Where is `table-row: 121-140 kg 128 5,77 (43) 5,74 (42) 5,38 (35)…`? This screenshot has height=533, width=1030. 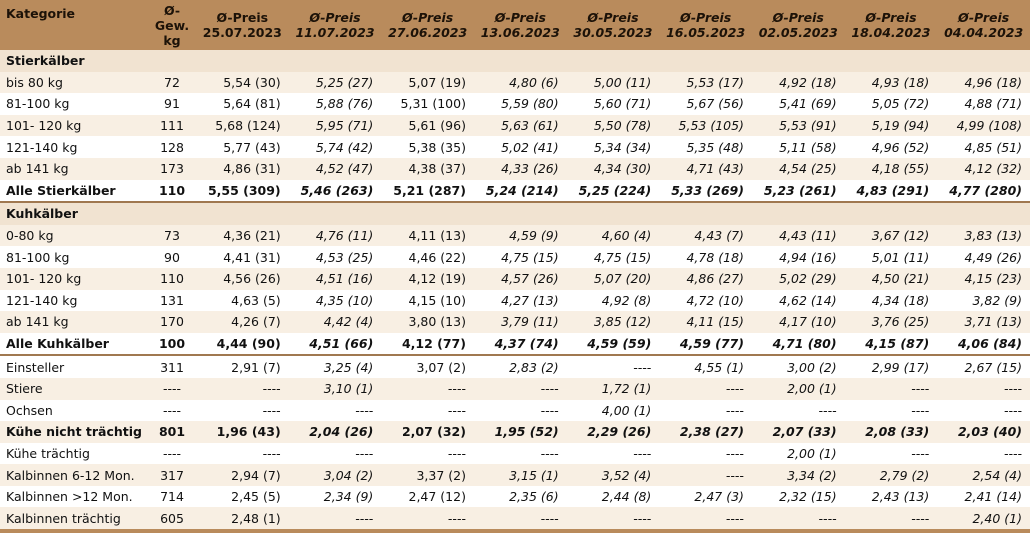 table-row: 121-140 kg 128 5,77 (43) 5,74 (42) 5,38 (35)… is located at coordinates (515, 147).